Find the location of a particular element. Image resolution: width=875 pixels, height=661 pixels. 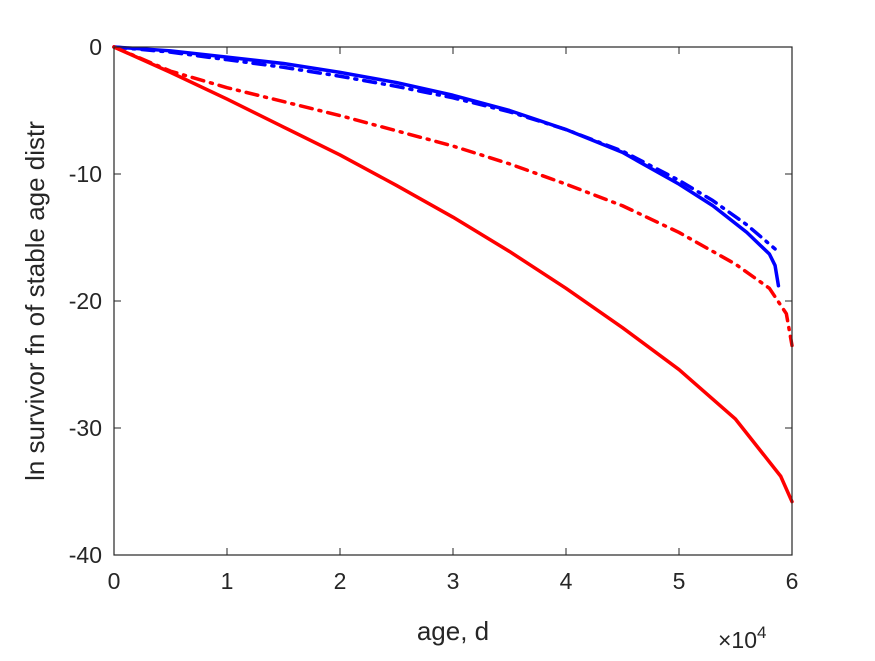

x-tick-label: 5 is located at coordinates (679, 581).